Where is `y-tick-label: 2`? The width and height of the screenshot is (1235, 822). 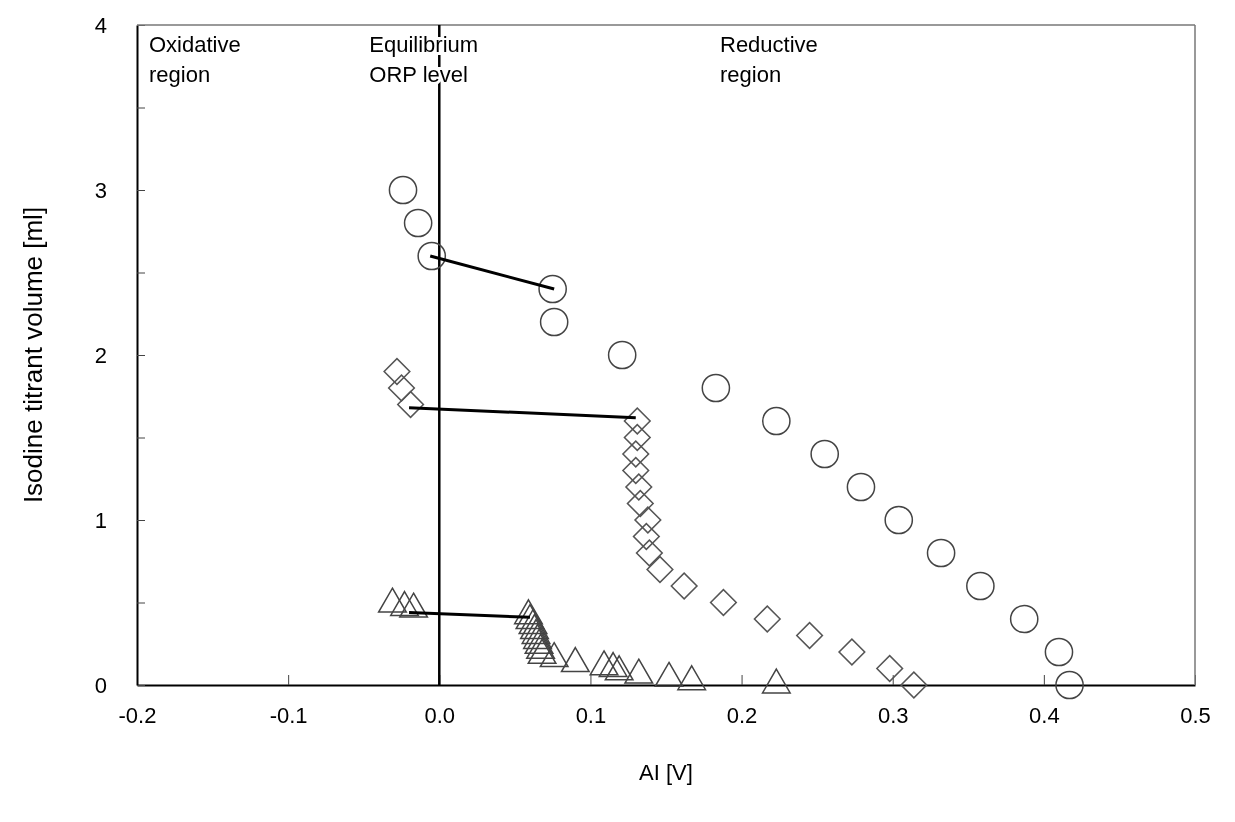 y-tick-label: 2 is located at coordinates (100, 355).